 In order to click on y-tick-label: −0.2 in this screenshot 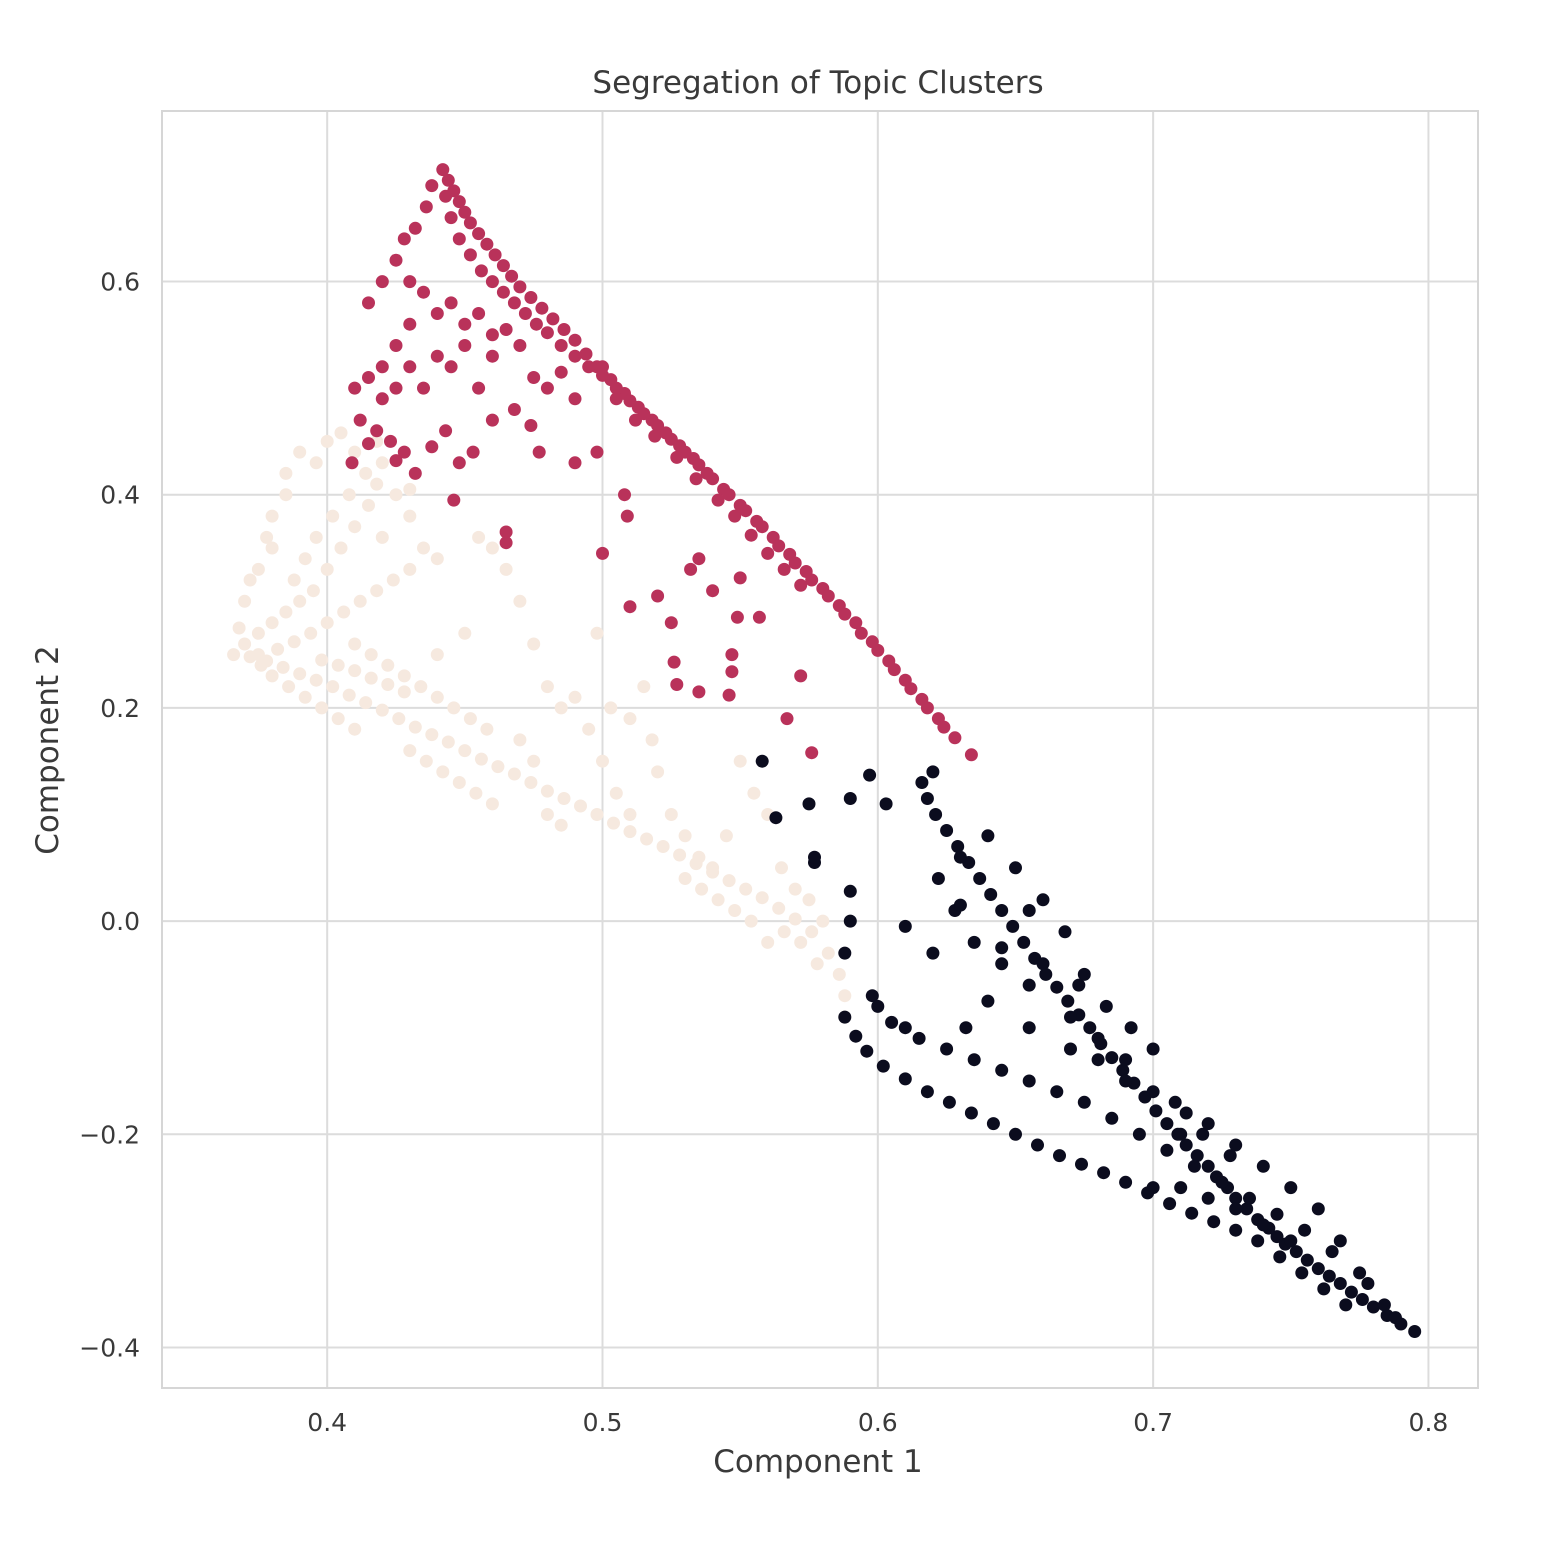, I will do `click(109, 1134)`.